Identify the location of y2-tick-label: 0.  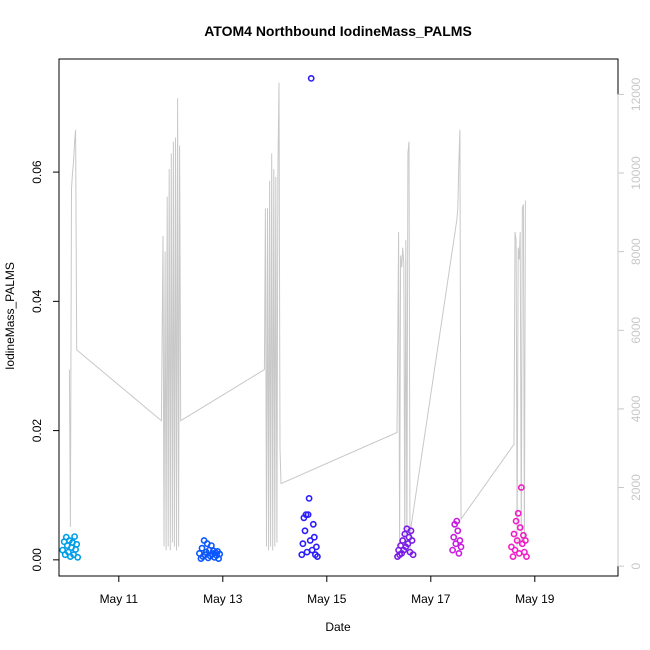
(636, 566).